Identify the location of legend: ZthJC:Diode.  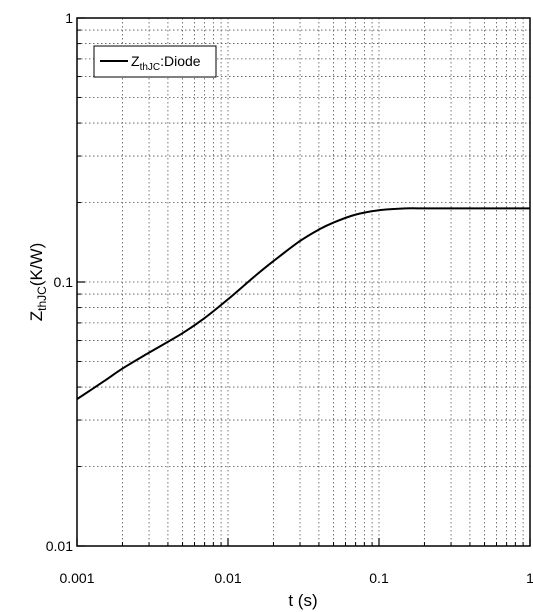
(155, 61).